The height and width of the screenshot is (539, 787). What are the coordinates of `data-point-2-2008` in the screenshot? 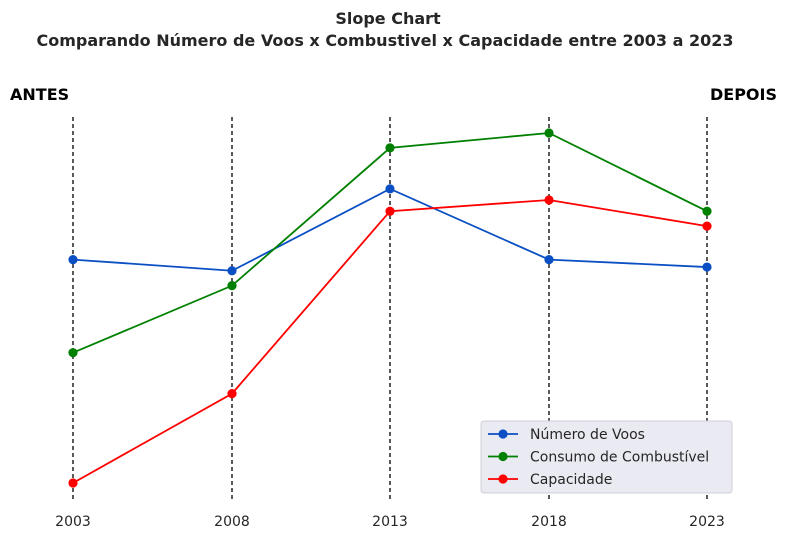 It's located at (232, 286).